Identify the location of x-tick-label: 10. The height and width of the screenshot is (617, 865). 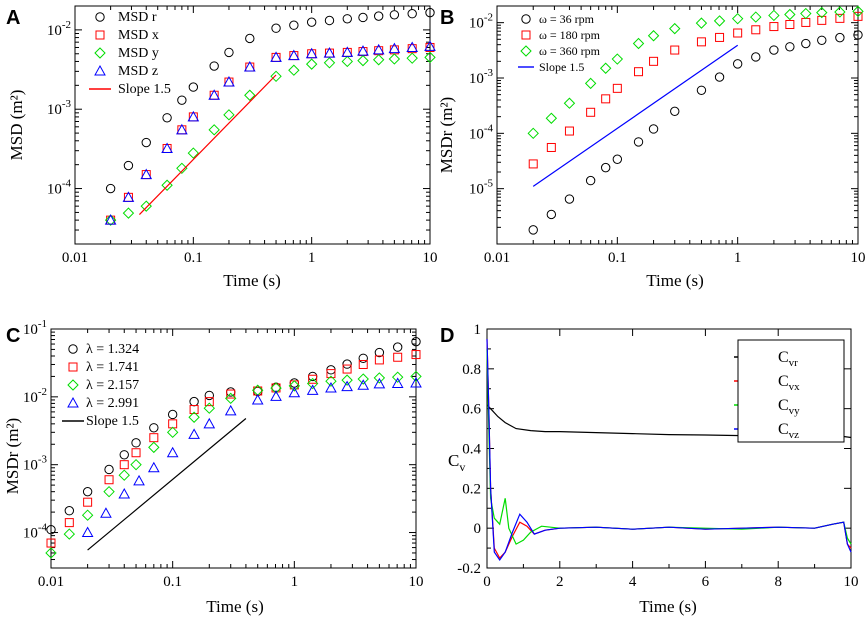
(416, 582).